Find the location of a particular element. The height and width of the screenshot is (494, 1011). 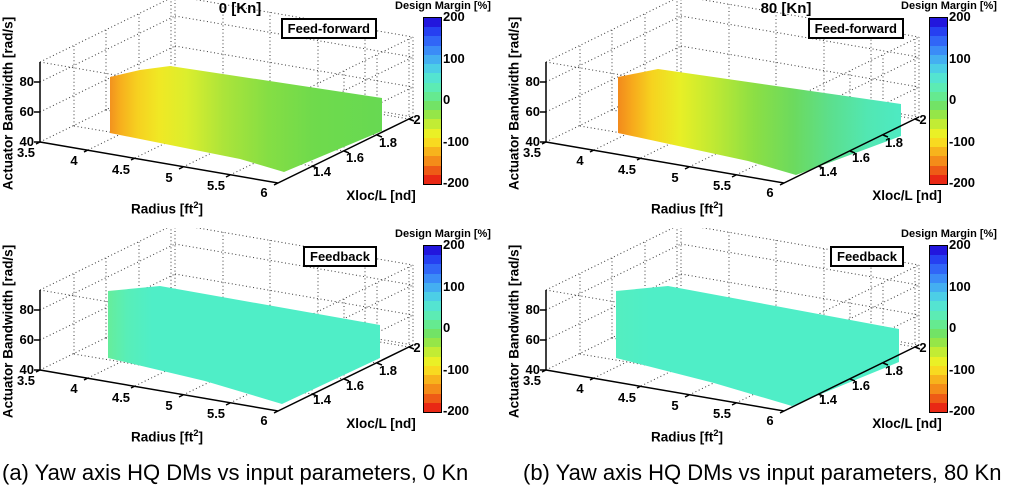

y-axis-label: Xloc/L [nd] is located at coordinates (381, 195).